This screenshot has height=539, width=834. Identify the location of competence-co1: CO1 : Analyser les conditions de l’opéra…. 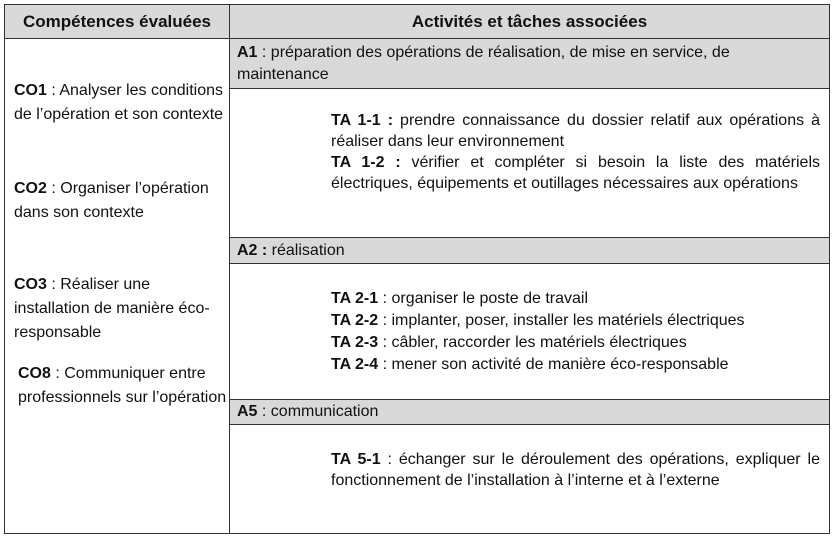
(119, 102).